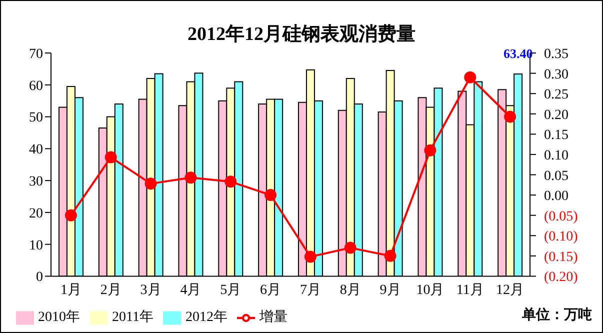 The width and height of the screenshot is (603, 333). I want to click on y2-tick-label: 0.05, so click(556, 176).